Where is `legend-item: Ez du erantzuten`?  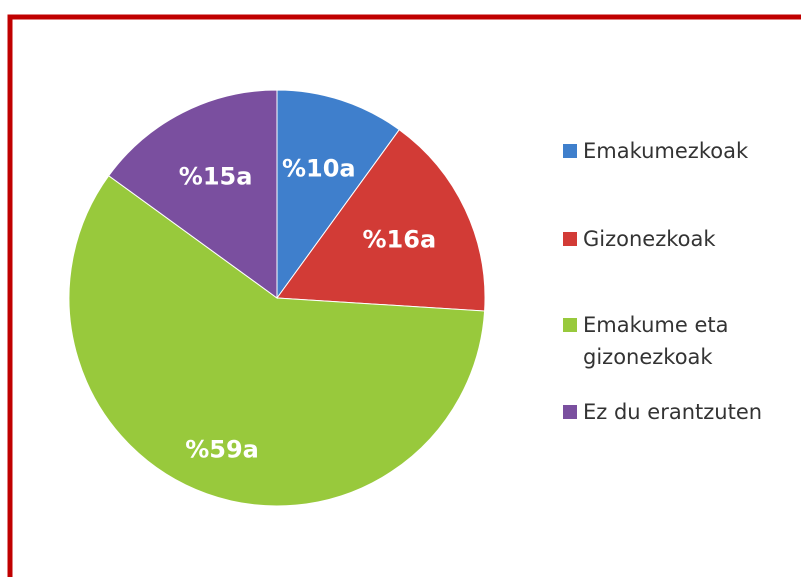 legend-item: Ez du erantzuten is located at coordinates (675, 412).